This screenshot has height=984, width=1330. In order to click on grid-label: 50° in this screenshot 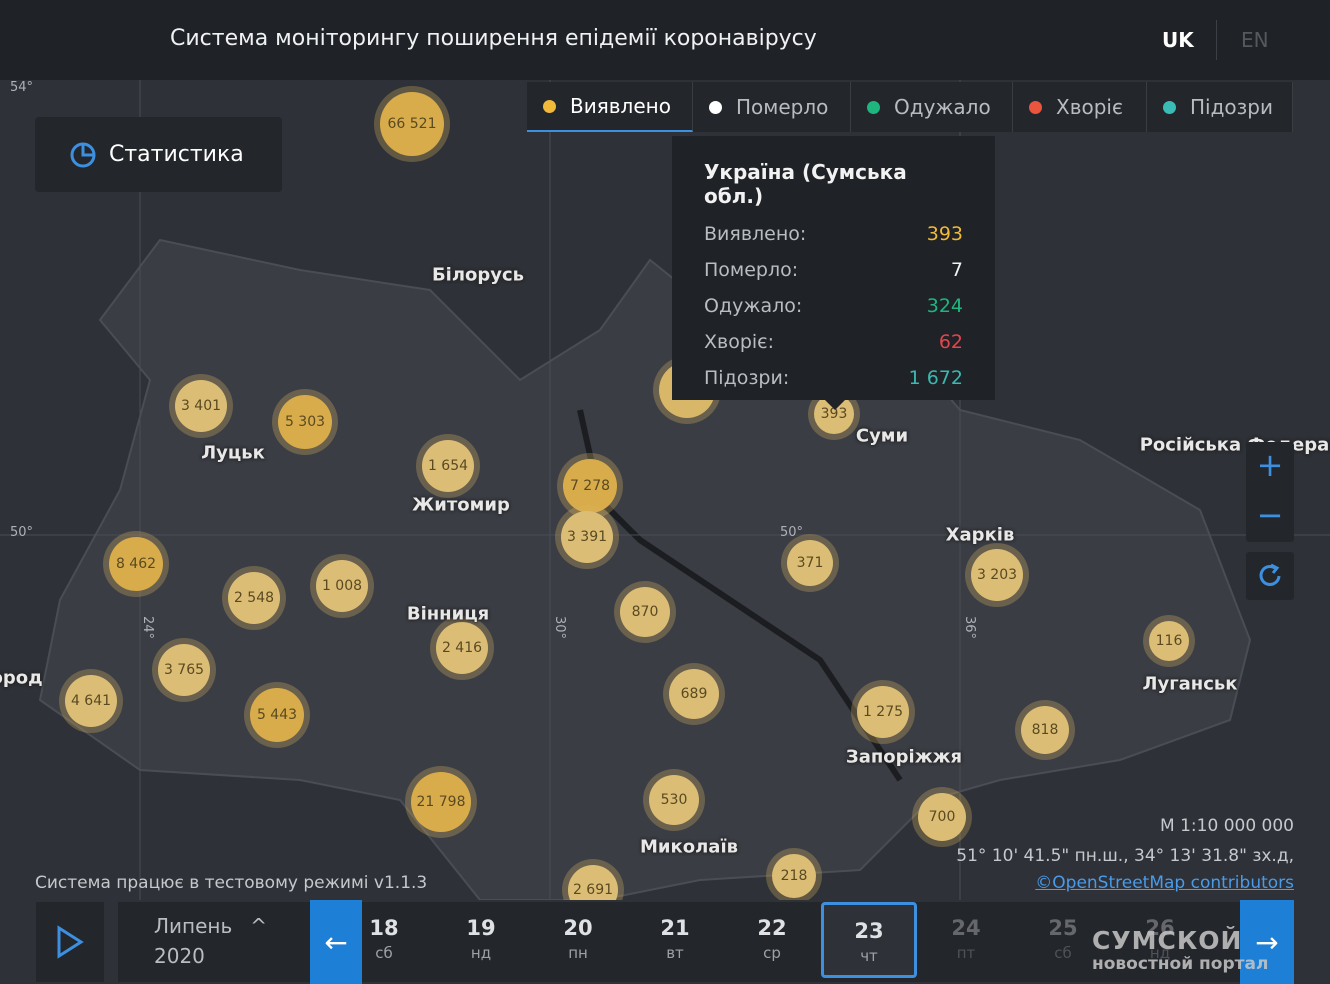, I will do `click(22, 532)`.